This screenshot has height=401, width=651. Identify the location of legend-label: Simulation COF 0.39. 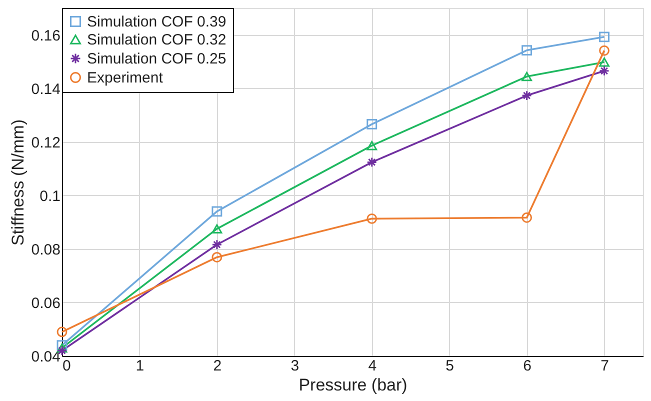
(156, 22).